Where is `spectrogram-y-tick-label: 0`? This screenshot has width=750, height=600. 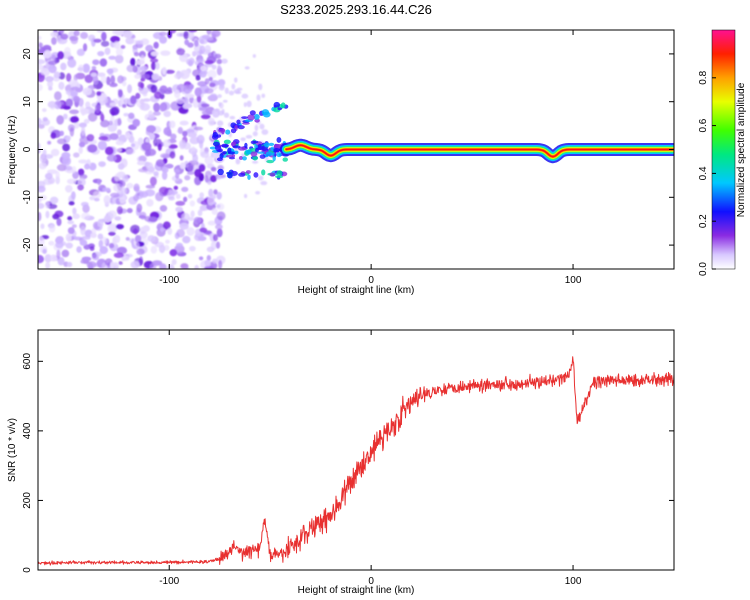
spectrogram-y-tick-label: 0 is located at coordinates (27, 149).